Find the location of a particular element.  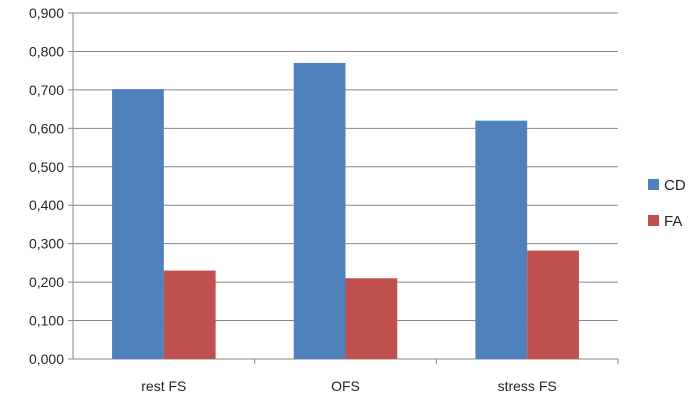

y-tick-label: 0,700 is located at coordinates (46, 90).